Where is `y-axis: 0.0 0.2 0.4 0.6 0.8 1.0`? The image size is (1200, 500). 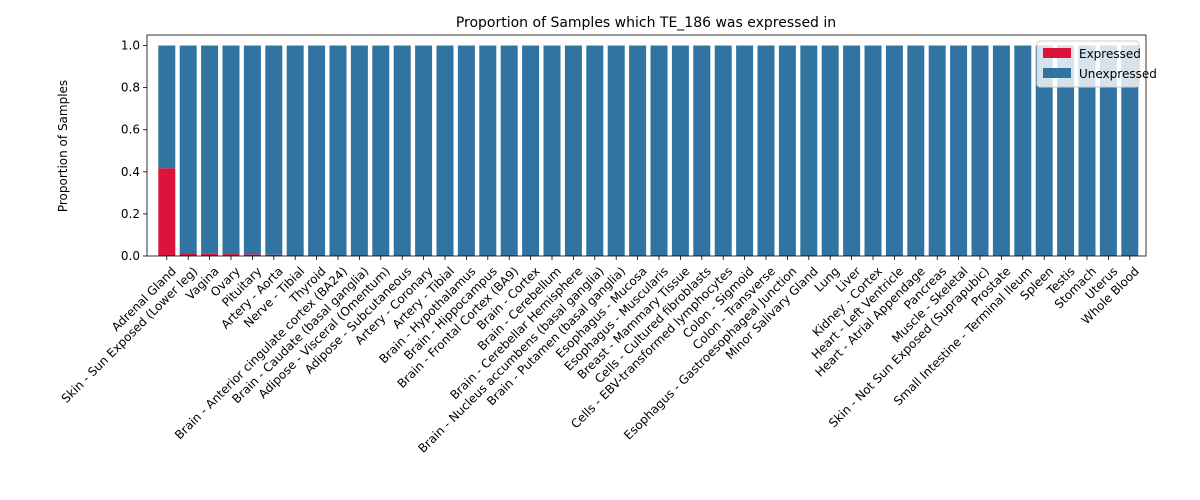
y-axis: 0.0 0.2 0.4 0.6 0.8 1.0 is located at coordinates (134, 151).